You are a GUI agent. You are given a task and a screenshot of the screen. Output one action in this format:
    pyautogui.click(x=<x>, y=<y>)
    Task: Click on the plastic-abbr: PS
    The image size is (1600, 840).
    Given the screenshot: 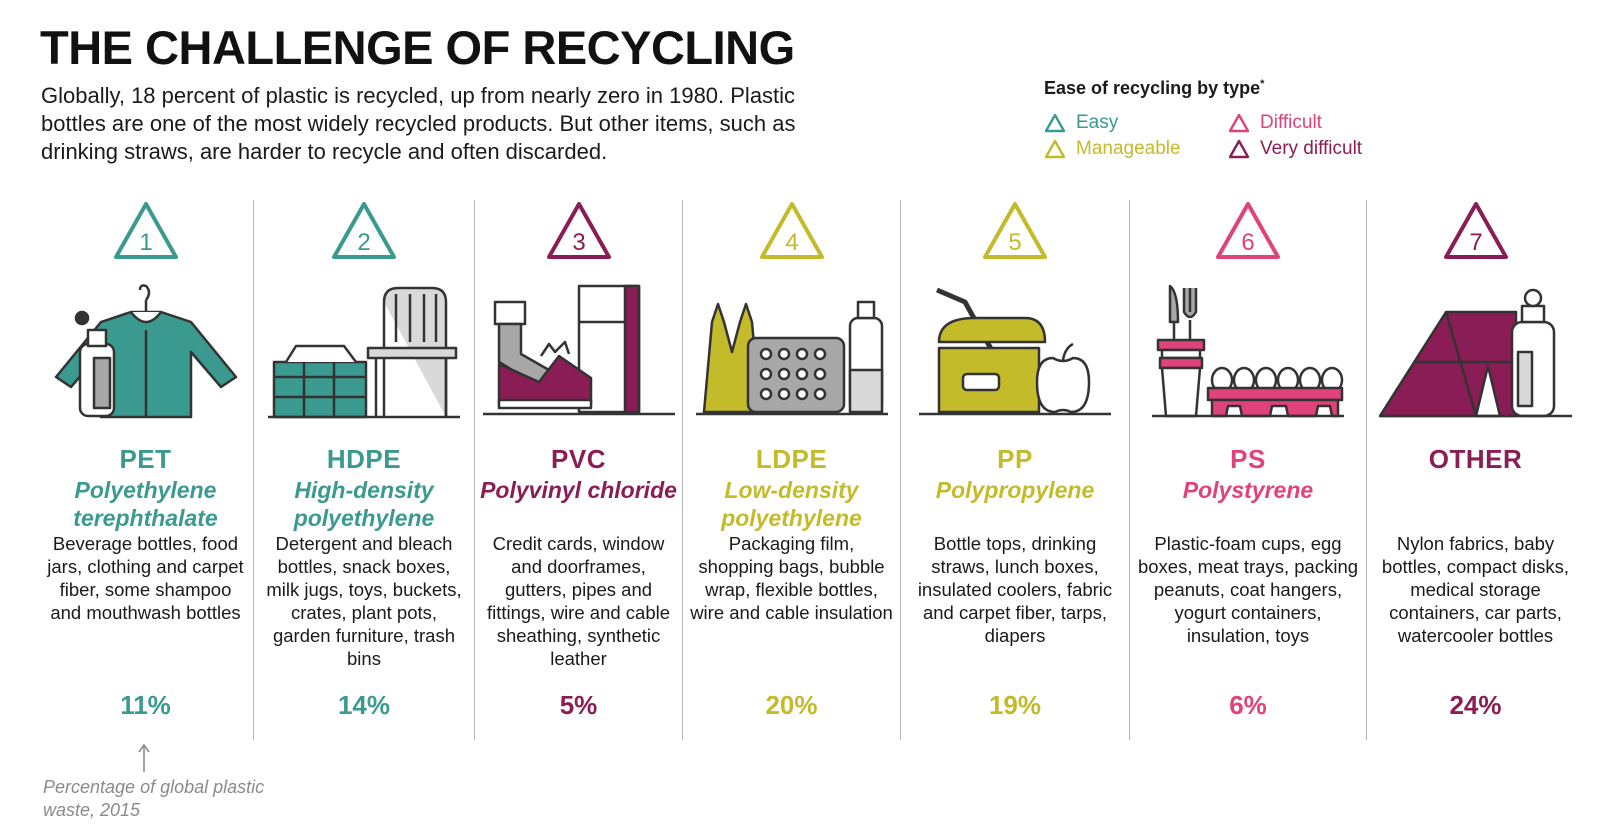 What is the action you would take?
    pyautogui.click(x=1248, y=459)
    